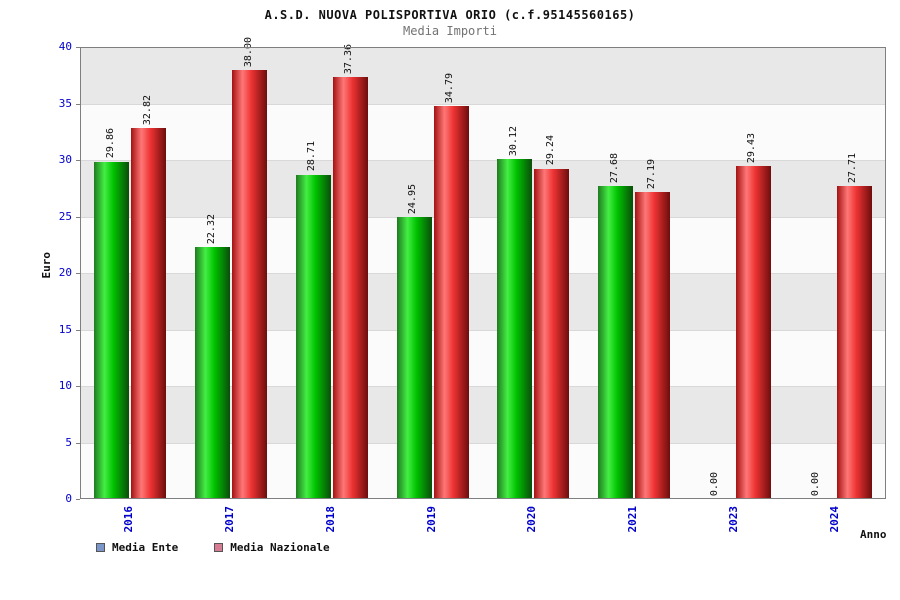  What do you see at coordinates (65, 385) in the screenshot?
I see `y-tick-label: 10` at bounding box center [65, 385].